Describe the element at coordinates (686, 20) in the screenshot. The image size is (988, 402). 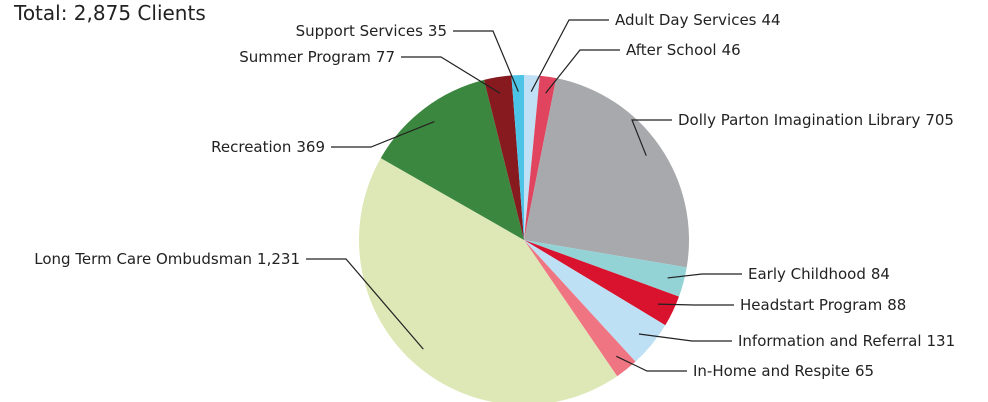
I see `slice-label-name: Adult Day Services` at that location.